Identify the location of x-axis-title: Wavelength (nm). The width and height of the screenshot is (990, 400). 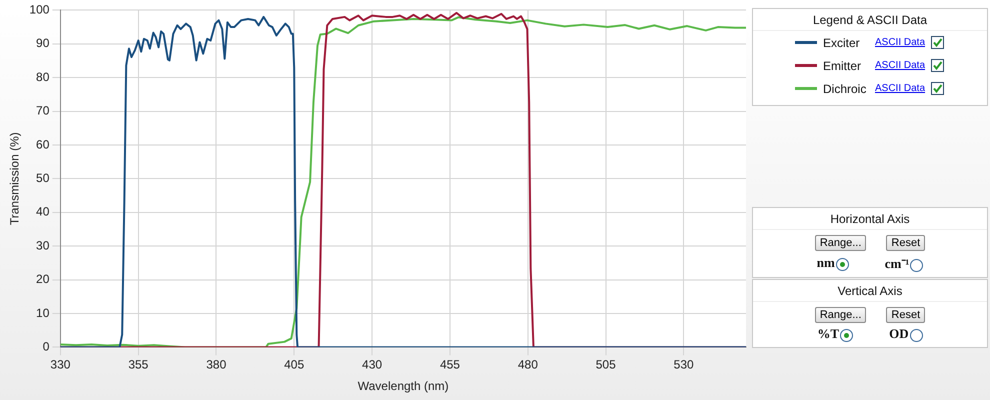
(403, 386).